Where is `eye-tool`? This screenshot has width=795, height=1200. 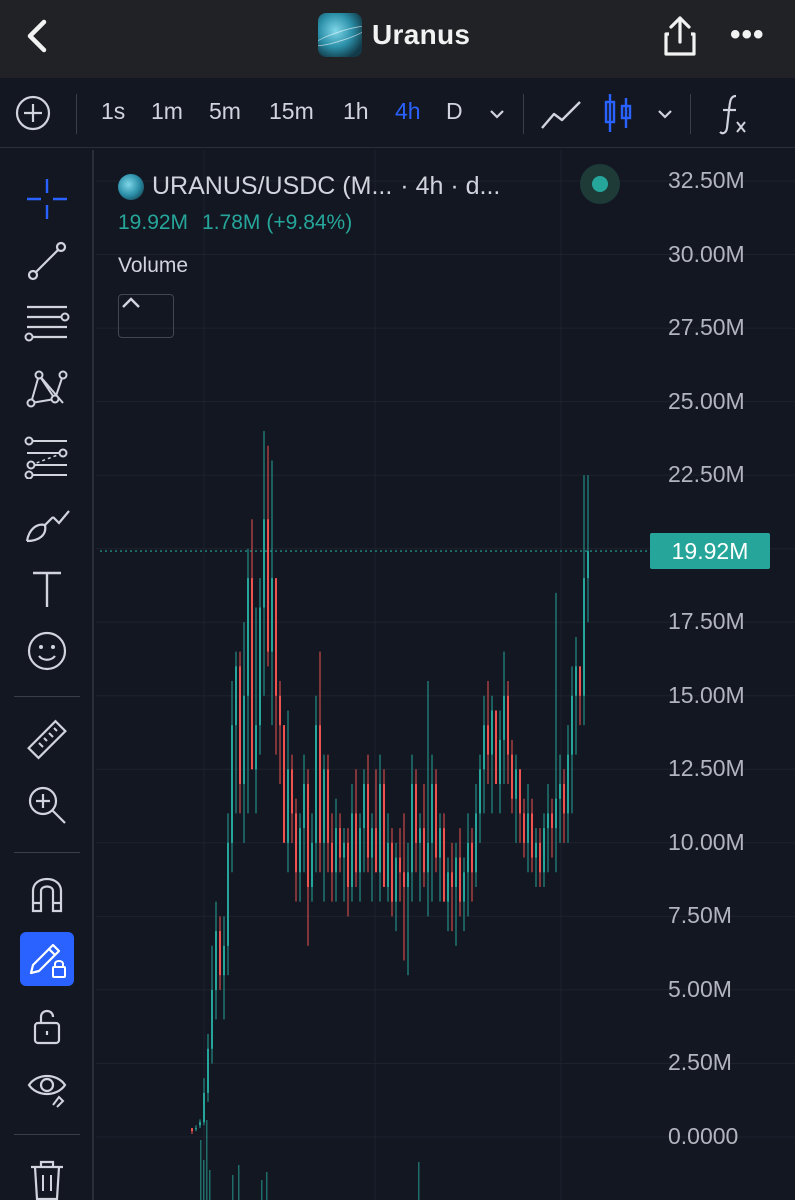
eye-tool is located at coordinates (47, 1087).